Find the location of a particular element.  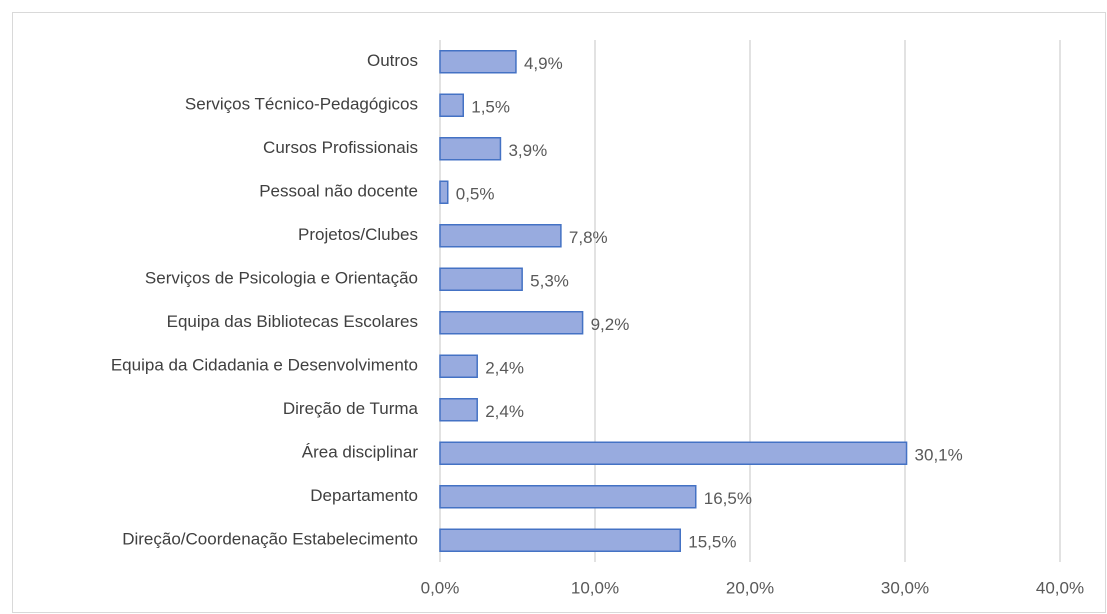

y-tick-label: Serviços Técnico-Pedagógicos is located at coordinates (301, 104).